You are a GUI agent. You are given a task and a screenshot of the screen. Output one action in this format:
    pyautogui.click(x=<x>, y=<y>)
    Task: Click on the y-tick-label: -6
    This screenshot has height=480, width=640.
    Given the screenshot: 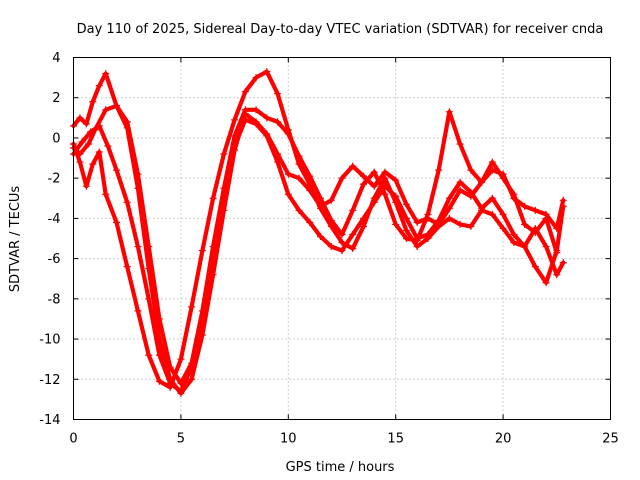 What is the action you would take?
    pyautogui.click(x=54, y=259)
    